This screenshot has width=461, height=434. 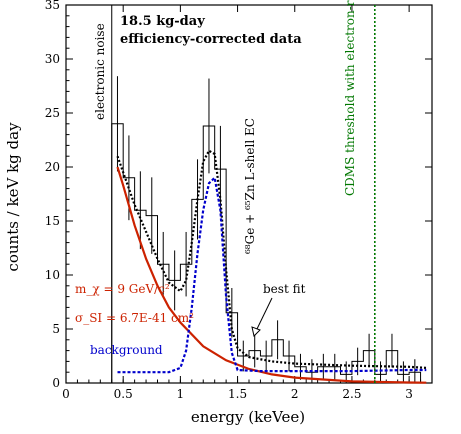 I want to click on y-tick-label: 10, so click(x=52, y=275).